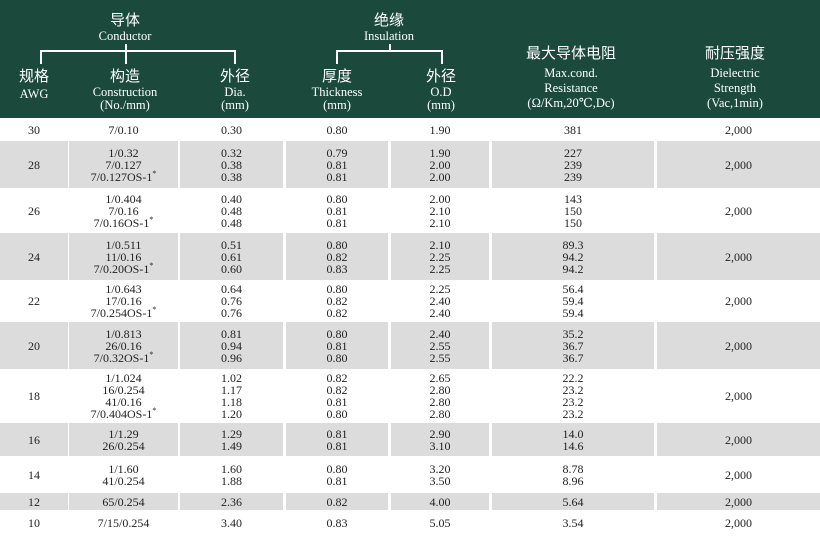 This screenshot has width=820, height=536. Describe the element at coordinates (440, 244) in the screenshot. I see `cell-value: 2.10` at that location.